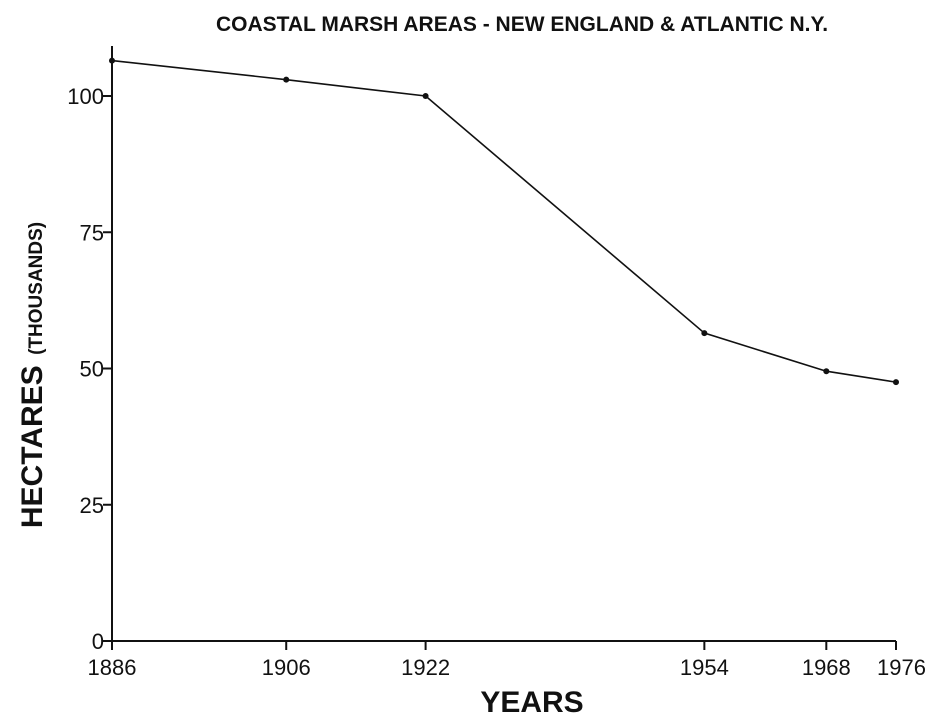 The height and width of the screenshot is (724, 929). Describe the element at coordinates (32, 446) in the screenshot. I see `y-axis-label: HECTARES` at that location.